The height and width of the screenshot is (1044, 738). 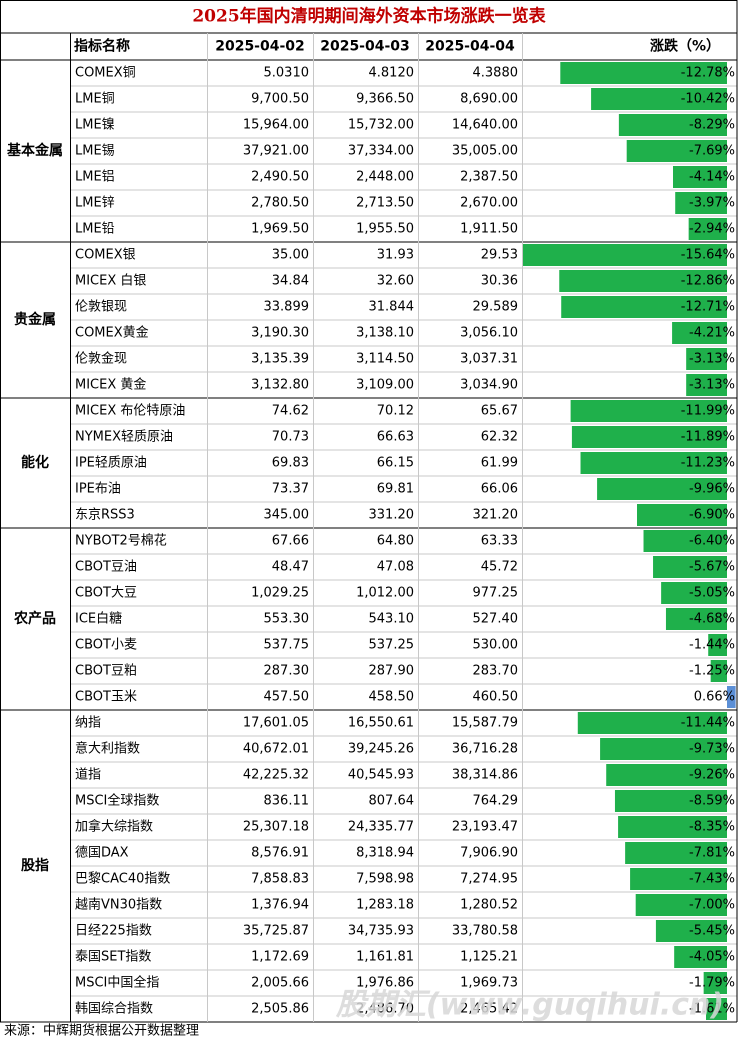 I want to click on group-name: 股指, so click(x=35, y=865).